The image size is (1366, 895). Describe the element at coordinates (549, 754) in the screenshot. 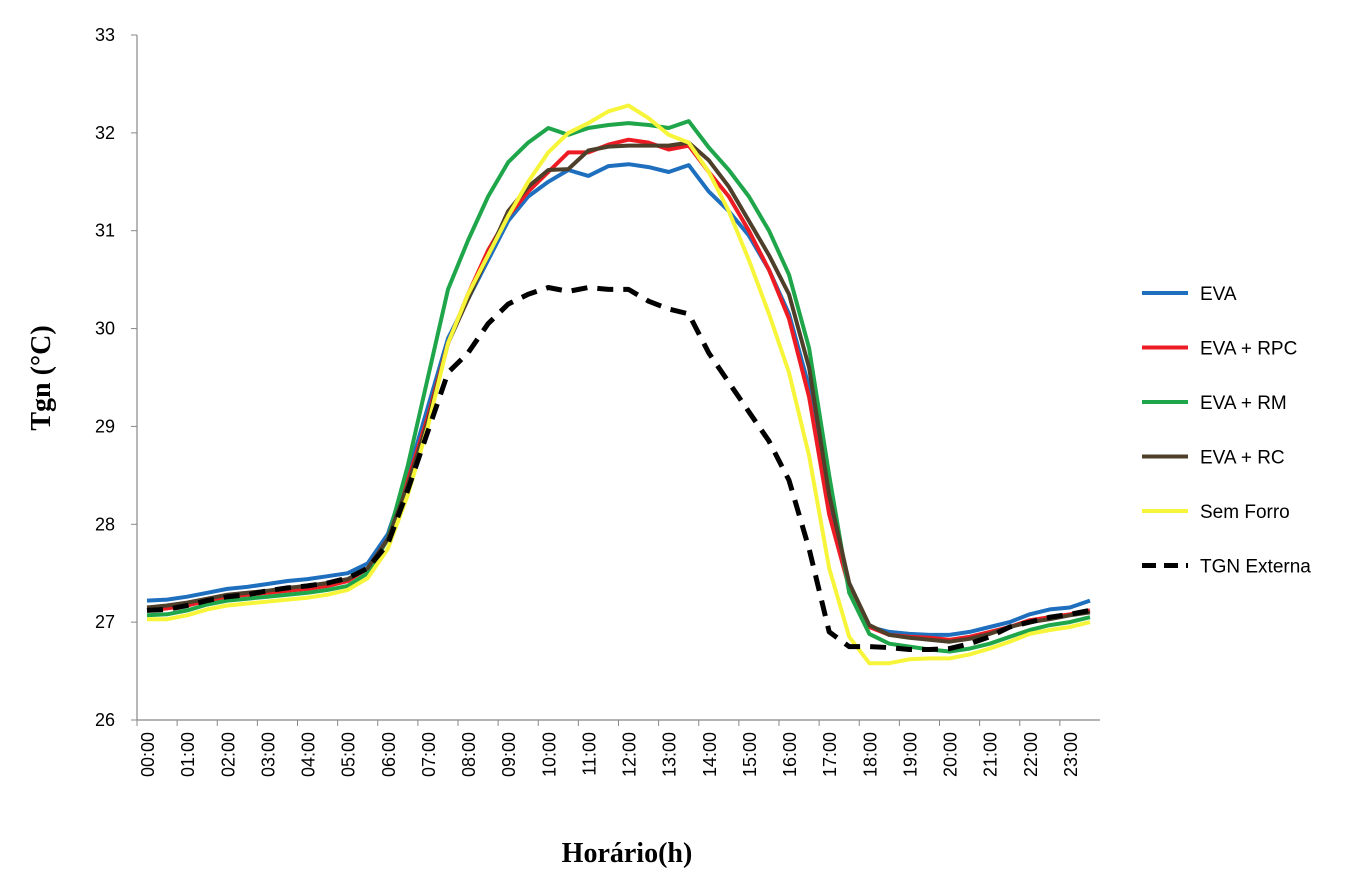

I see `x-tick-label: 10:00` at that location.